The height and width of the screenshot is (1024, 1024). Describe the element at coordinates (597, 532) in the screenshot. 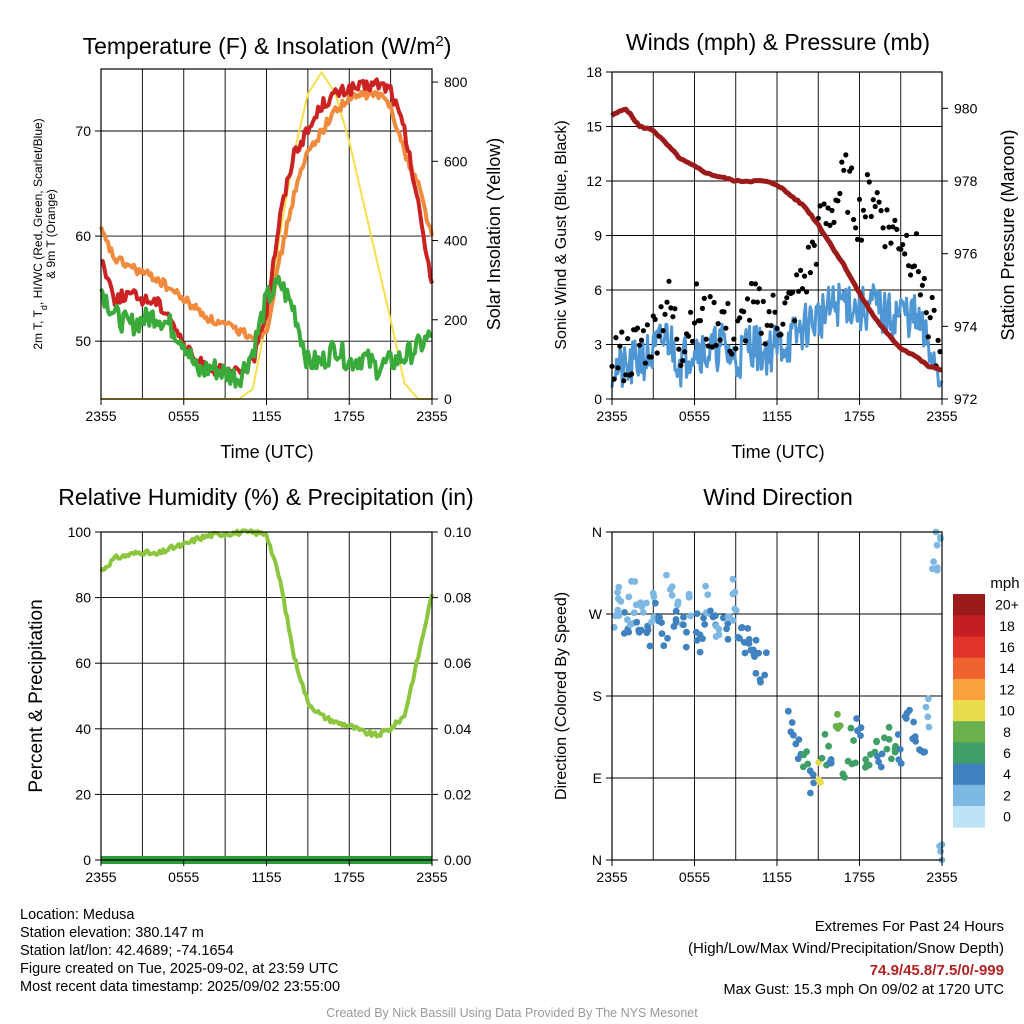

I see `y-tick-label: N` at that location.